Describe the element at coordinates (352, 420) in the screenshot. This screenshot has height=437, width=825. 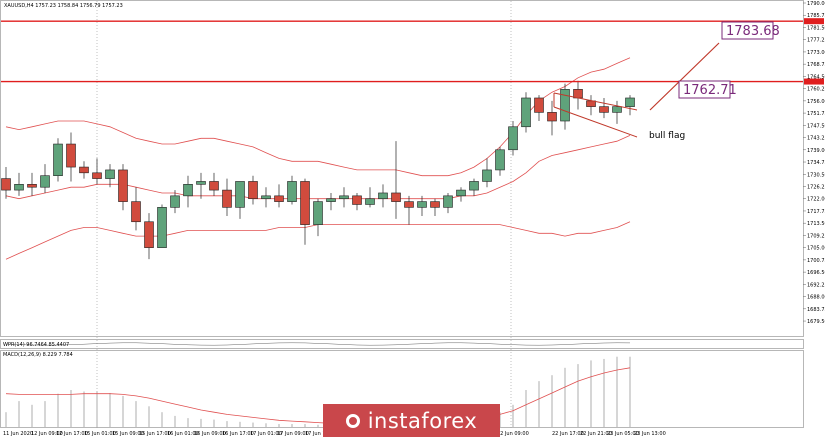
I see `logo-ring-icon` at that location.